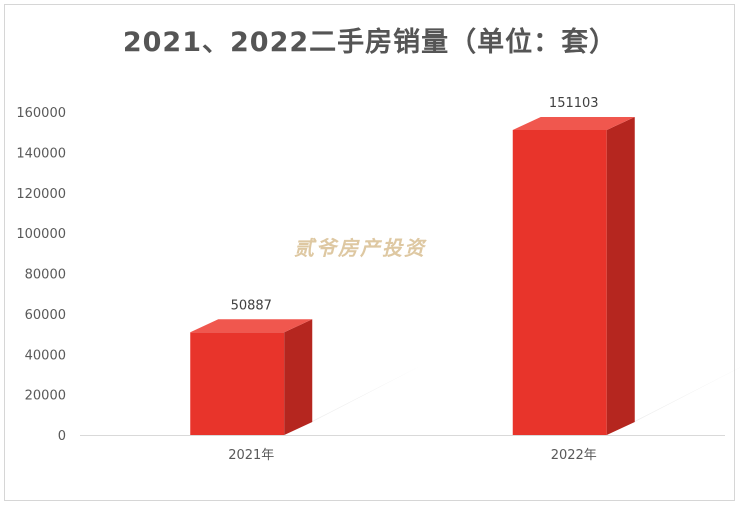  Describe the element at coordinates (45, 315) in the screenshot. I see `y-tick-label: 60000` at that location.